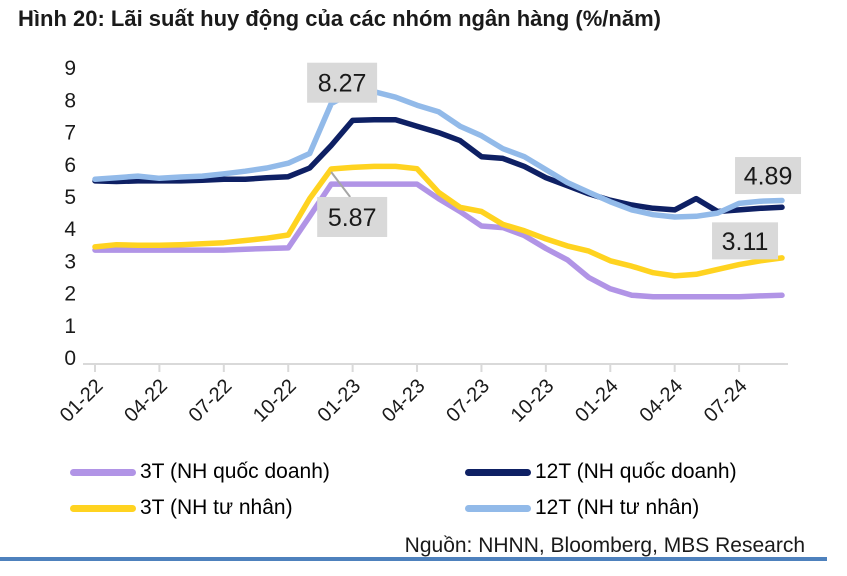 This screenshot has height=576, width=847. What do you see at coordinates (70, 261) in the screenshot?
I see `y-tick-label: 3` at bounding box center [70, 261].